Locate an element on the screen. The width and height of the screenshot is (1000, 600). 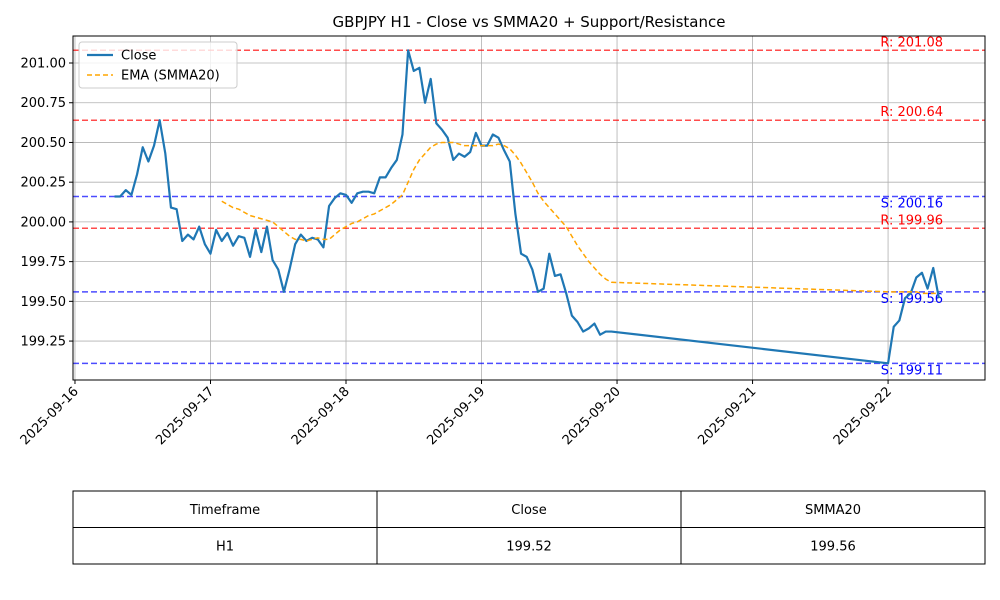
table-header: SMMA20 is located at coordinates (833, 510).